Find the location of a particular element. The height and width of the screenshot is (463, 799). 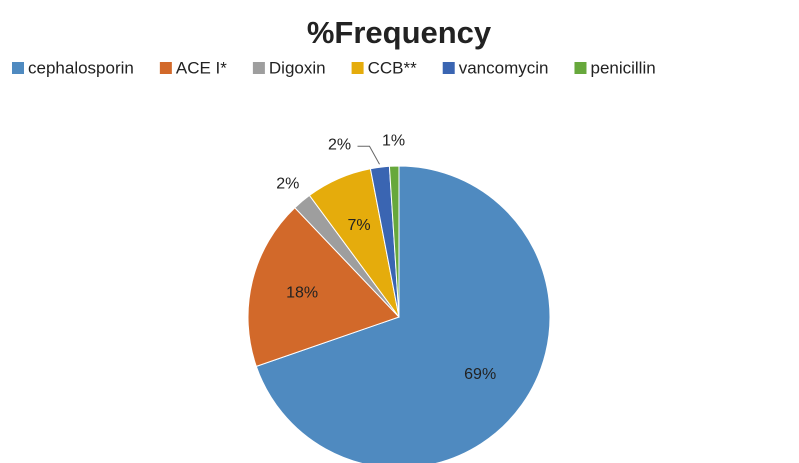

data-label: 69% is located at coordinates (480, 374).